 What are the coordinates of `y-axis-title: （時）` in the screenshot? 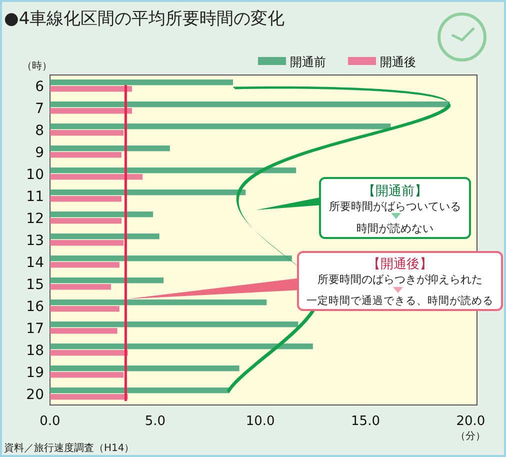 It's located at (37, 66).